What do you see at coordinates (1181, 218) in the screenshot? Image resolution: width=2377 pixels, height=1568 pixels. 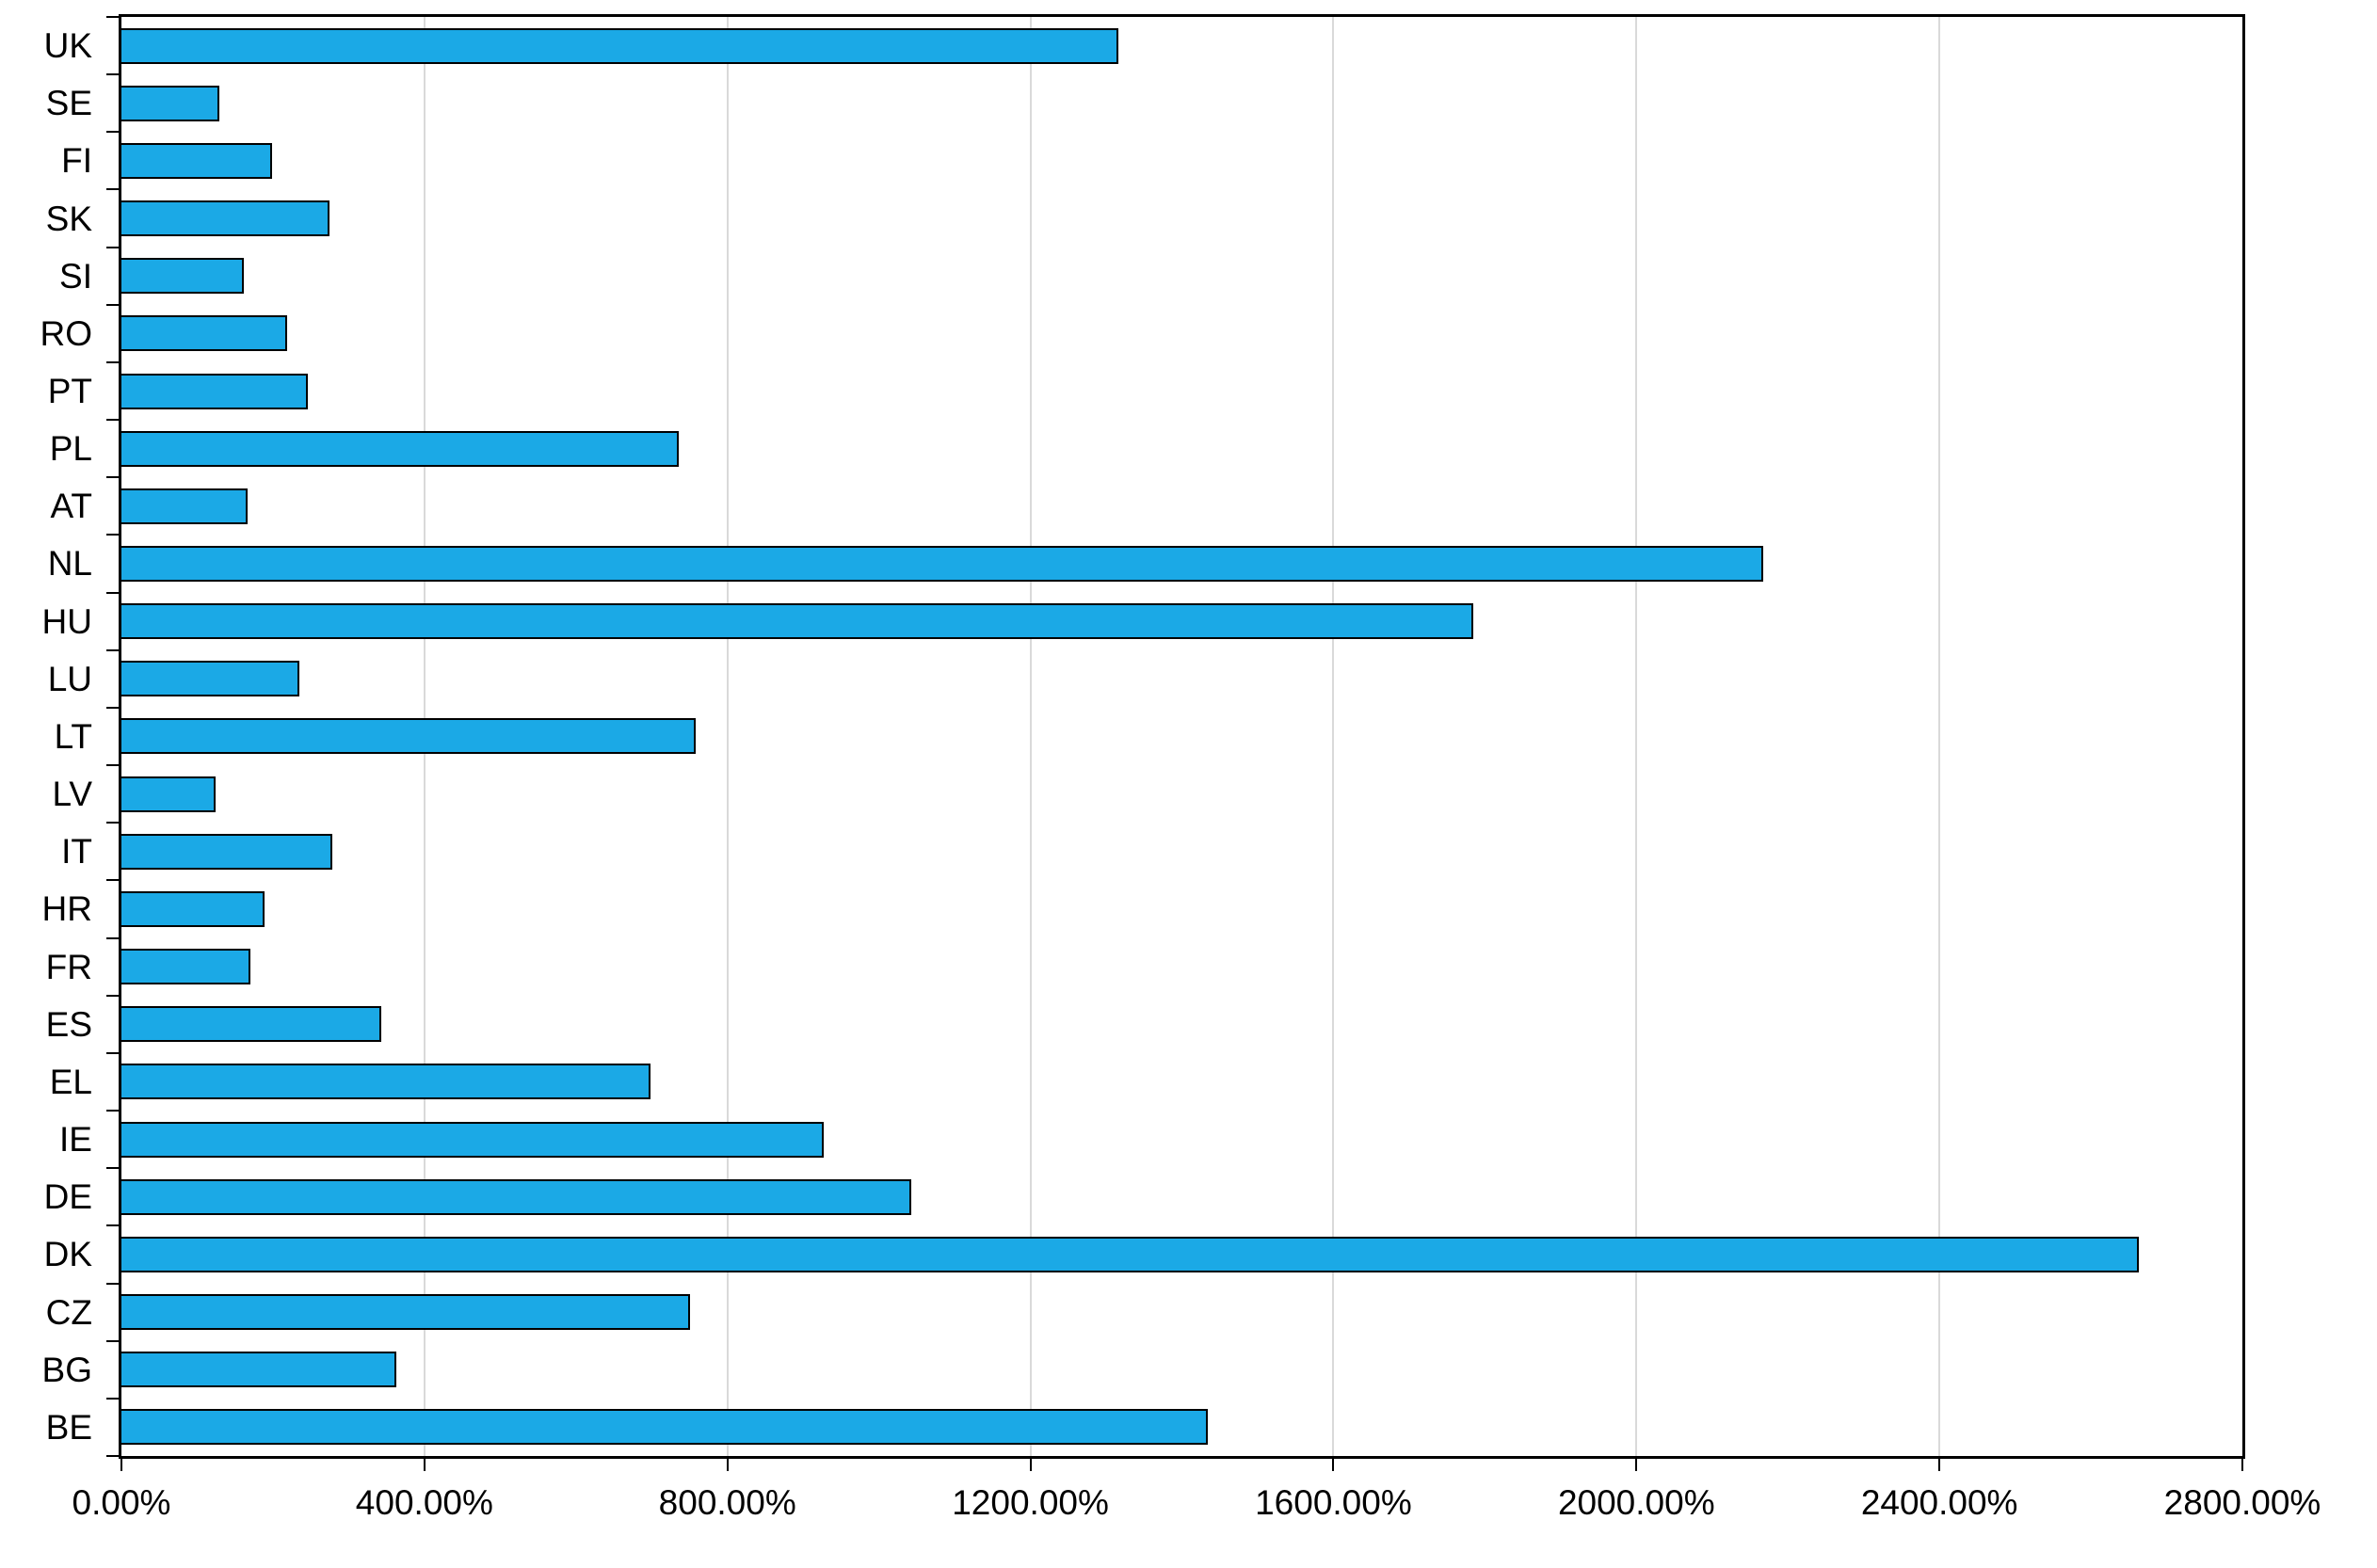 I see `bar-row-SK` at bounding box center [1181, 218].